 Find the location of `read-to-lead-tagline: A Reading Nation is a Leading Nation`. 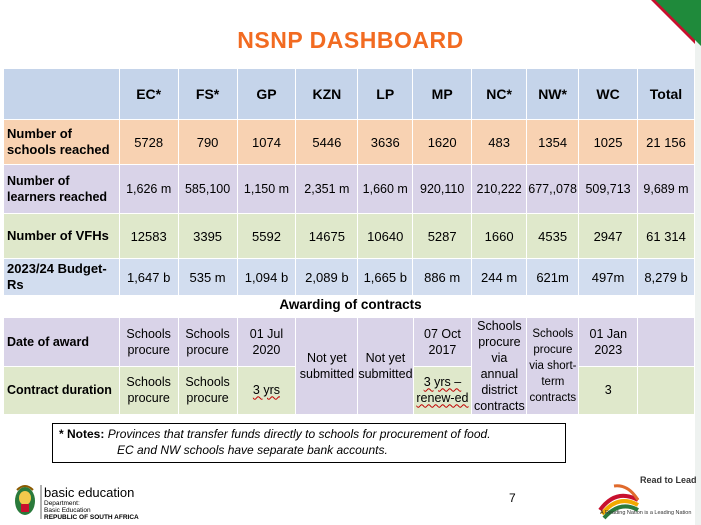

read-to-lead-tagline: A Reading Nation is a Leading Nation is located at coordinates (646, 513).